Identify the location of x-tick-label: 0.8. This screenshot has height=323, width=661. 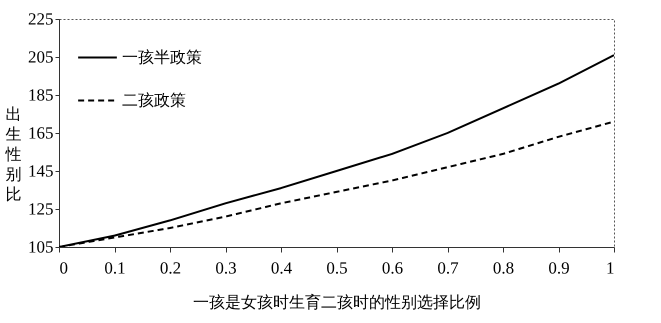
(503, 268).